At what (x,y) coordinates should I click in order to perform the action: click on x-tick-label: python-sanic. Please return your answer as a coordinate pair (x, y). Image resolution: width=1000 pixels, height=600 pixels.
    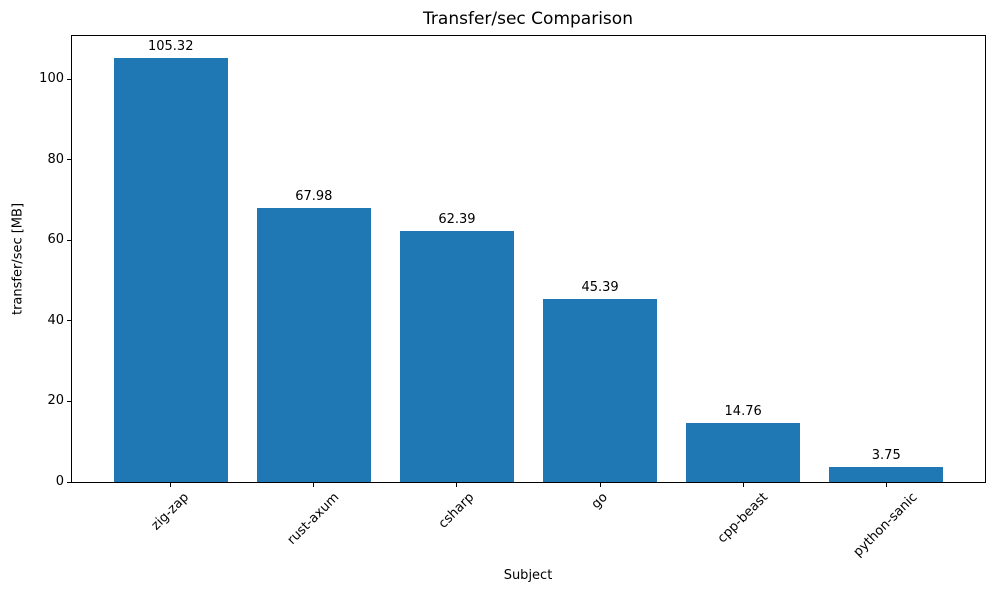
    Looking at the image, I should click on (885, 525).